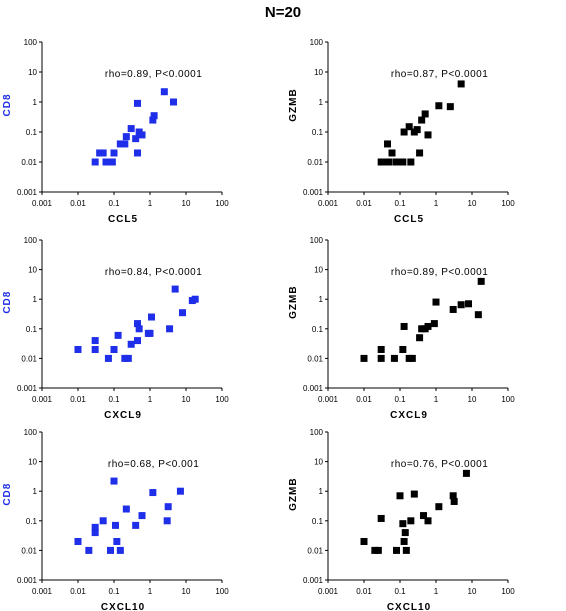  What do you see at coordinates (32, 462) in the screenshot?
I see `y-tick-label: 10` at bounding box center [32, 462].